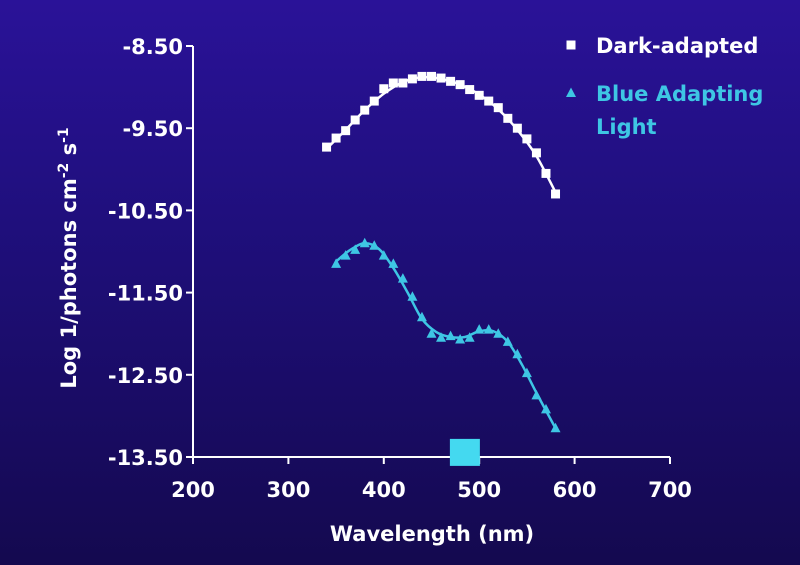  Describe the element at coordinates (679, 94) in the screenshot. I see `legend-label-blue-adapting: Blue Adapting` at that location.